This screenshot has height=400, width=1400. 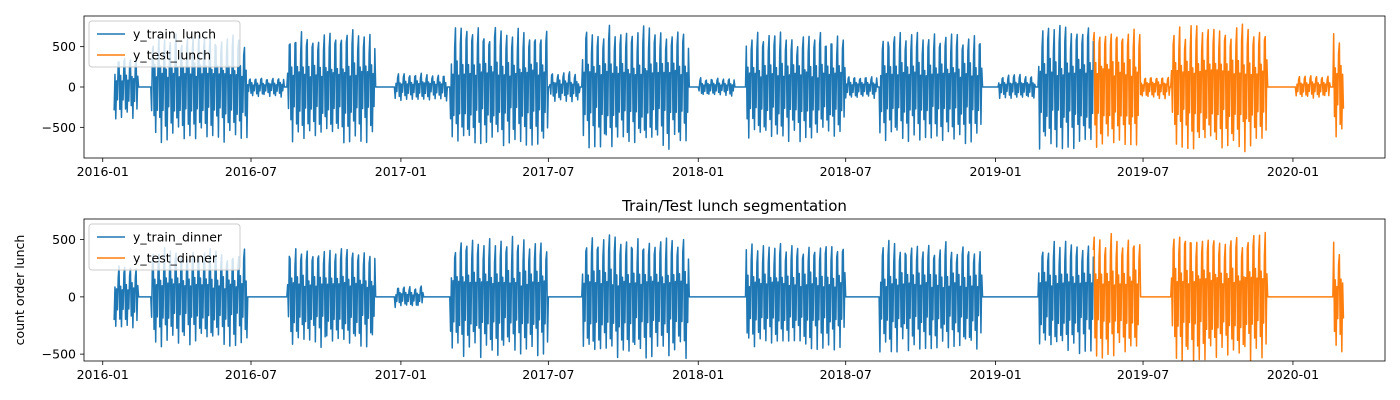 What do you see at coordinates (172, 55) in the screenshot?
I see `legend-label: y_test_lunch` at bounding box center [172, 55].